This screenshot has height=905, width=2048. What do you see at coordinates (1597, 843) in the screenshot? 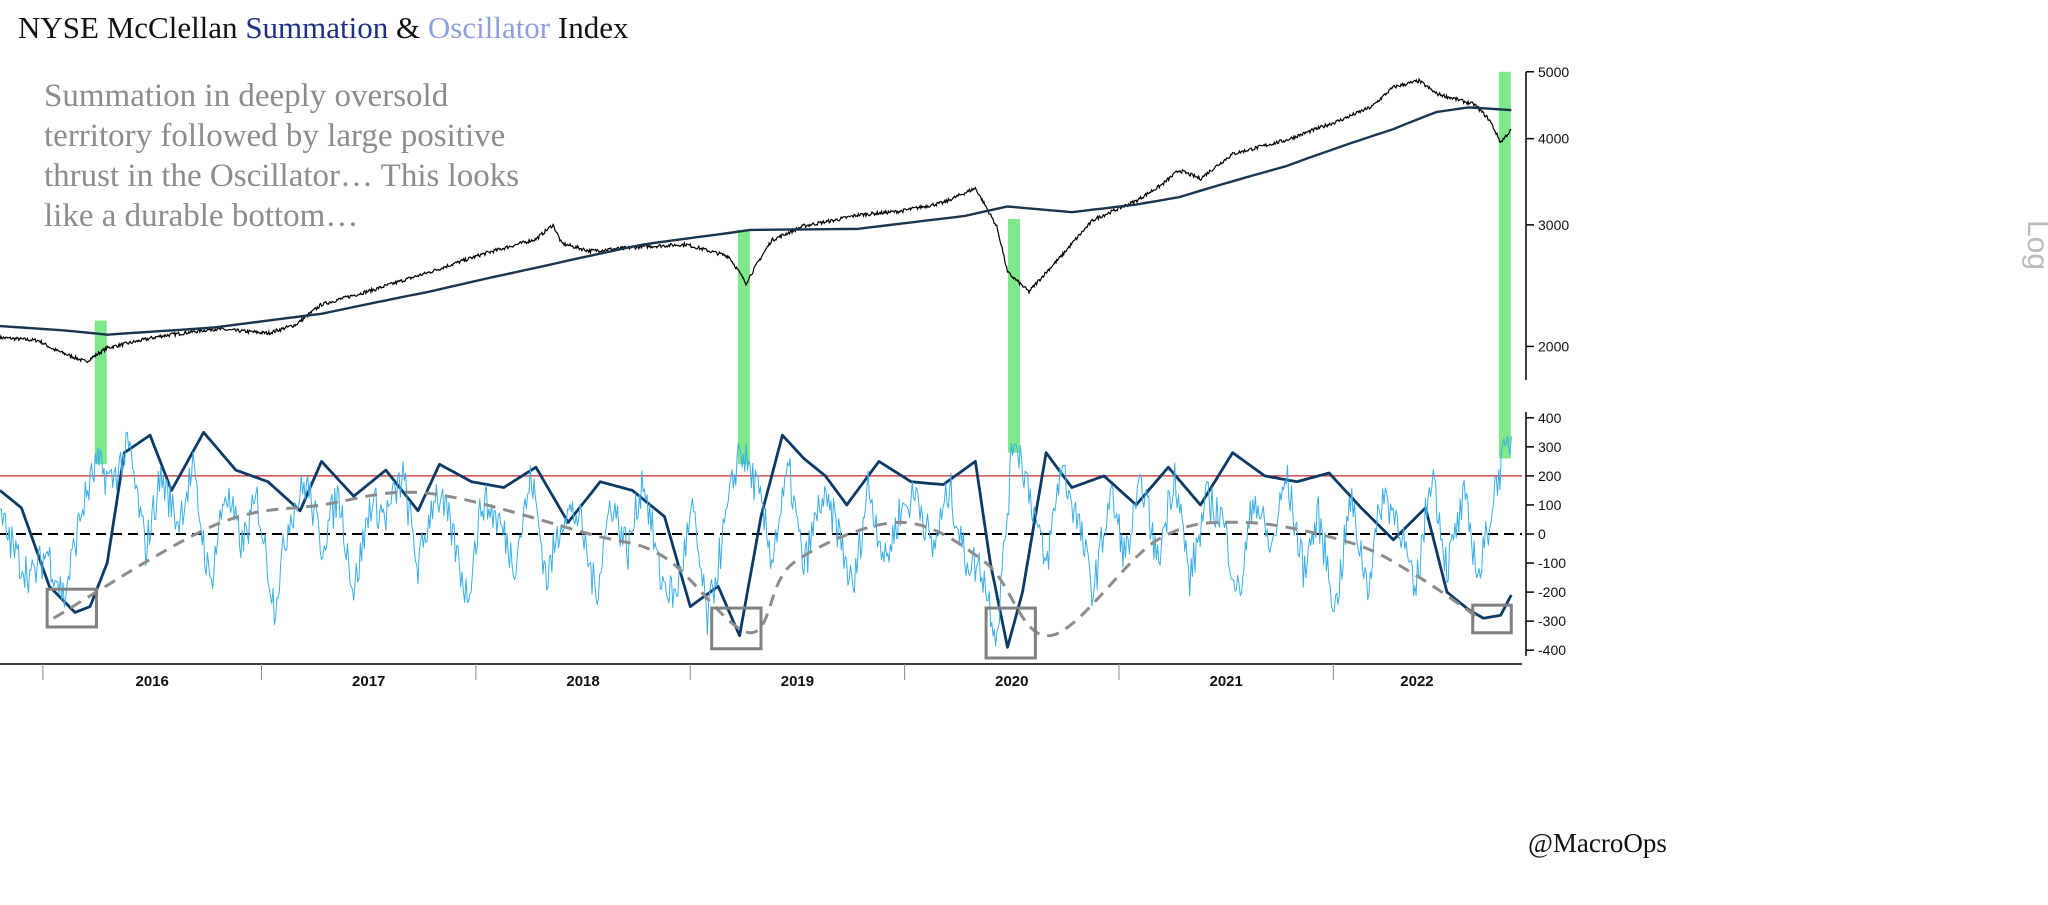
I see `watermark: @MacroOps` at bounding box center [1597, 843].